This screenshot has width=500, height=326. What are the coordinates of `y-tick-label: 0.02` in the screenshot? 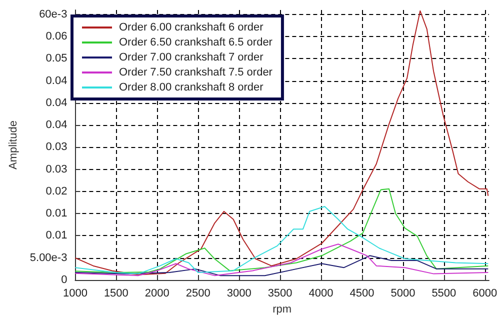 It's located at (57, 191).